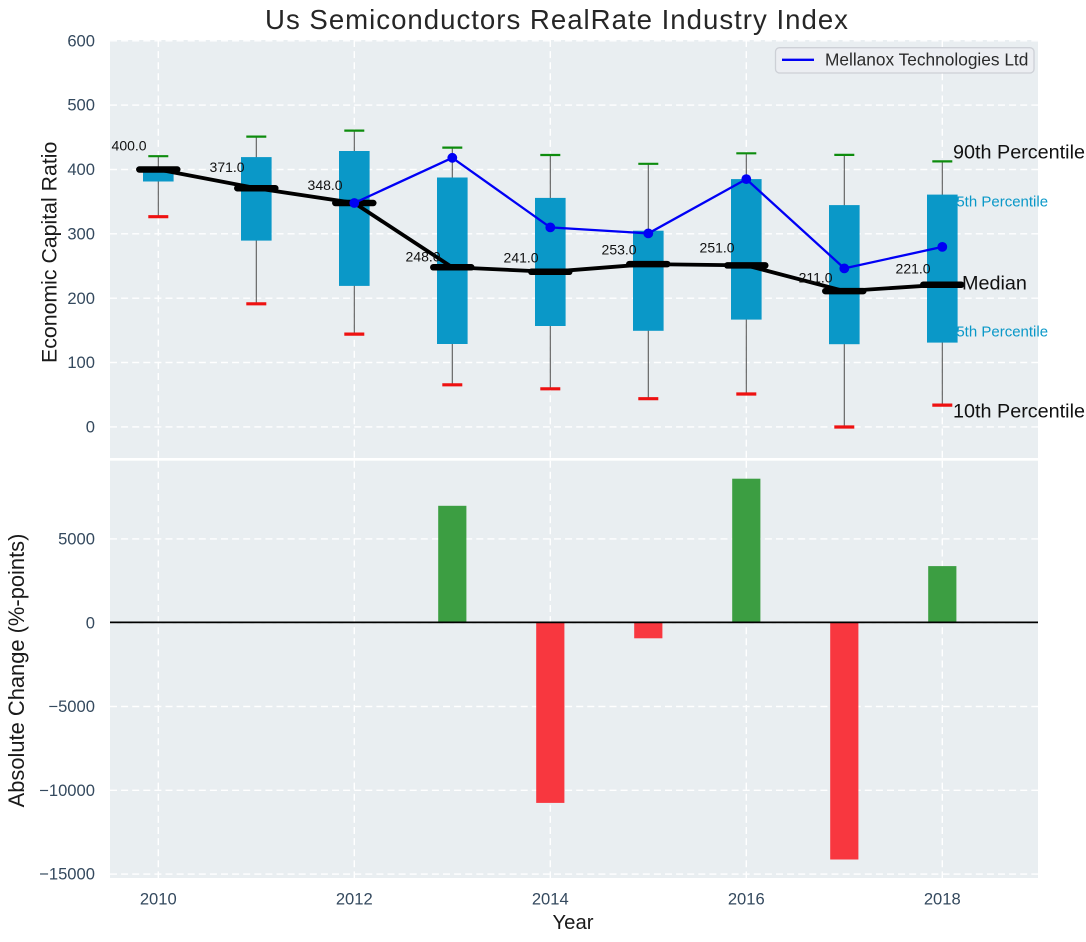 The image size is (1086, 942). I want to click on svg-text: 2010, so click(158, 899).